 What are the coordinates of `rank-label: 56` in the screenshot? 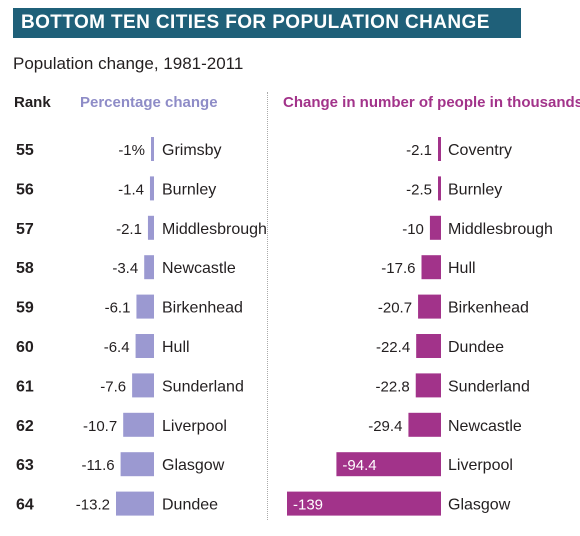 It's located at (25, 189).